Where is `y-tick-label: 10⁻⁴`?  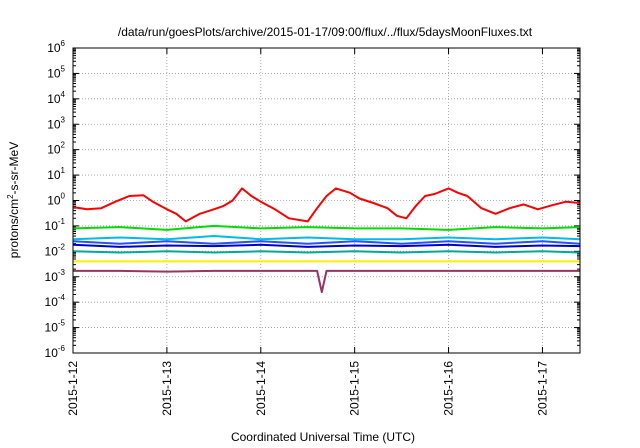 y-tick-label: 10⁻⁴ is located at coordinates (55, 301).